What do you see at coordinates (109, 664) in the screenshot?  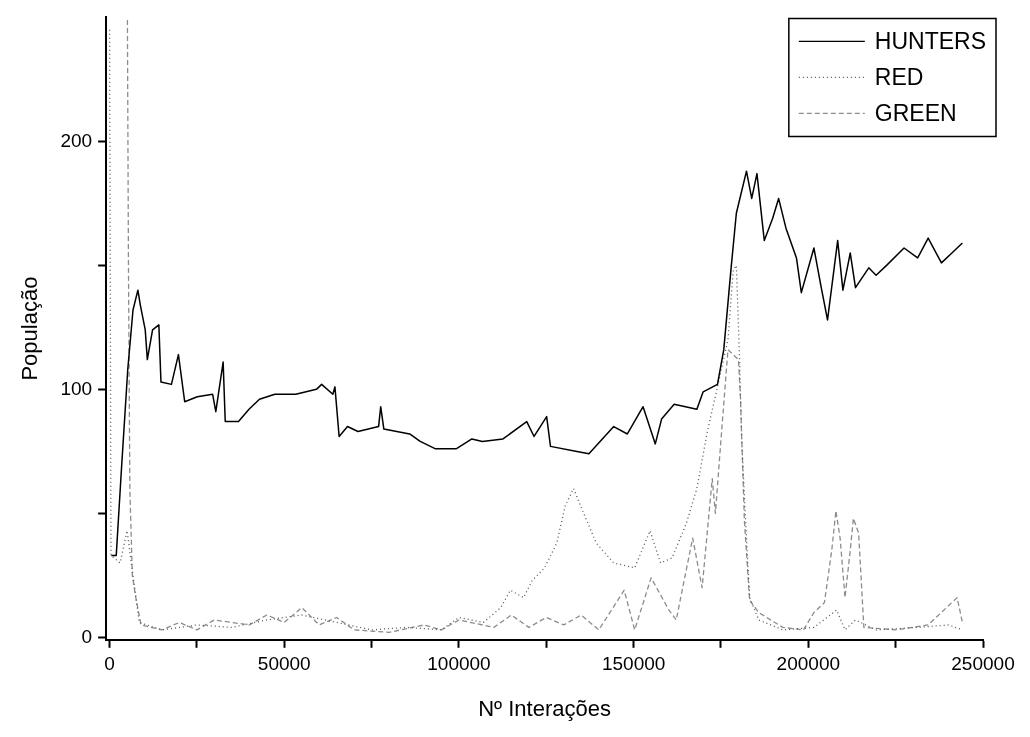 I see `x-tick-label: 0` at bounding box center [109, 664].